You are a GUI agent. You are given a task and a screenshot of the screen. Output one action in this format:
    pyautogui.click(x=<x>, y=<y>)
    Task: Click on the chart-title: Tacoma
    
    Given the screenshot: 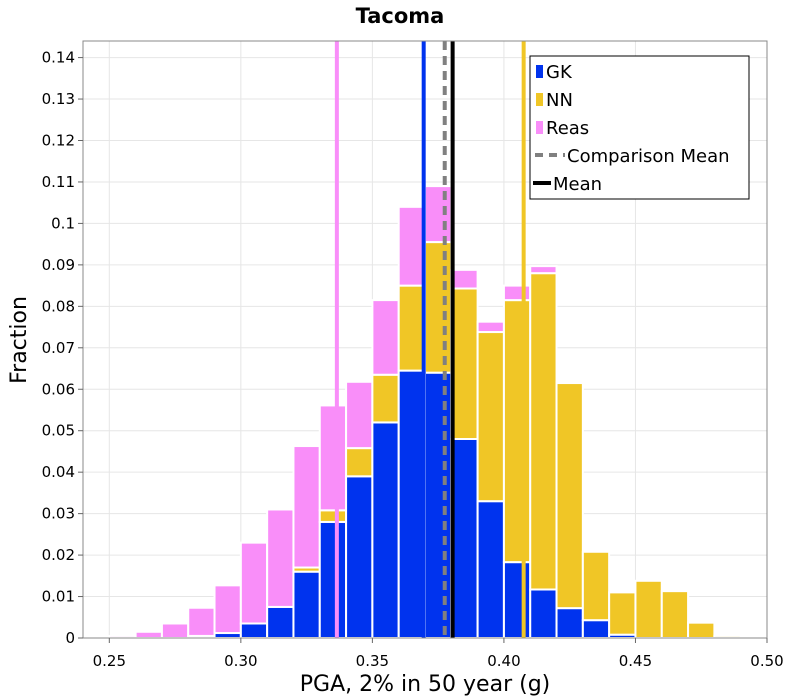 What is the action you would take?
    pyautogui.click(x=400, y=16)
    